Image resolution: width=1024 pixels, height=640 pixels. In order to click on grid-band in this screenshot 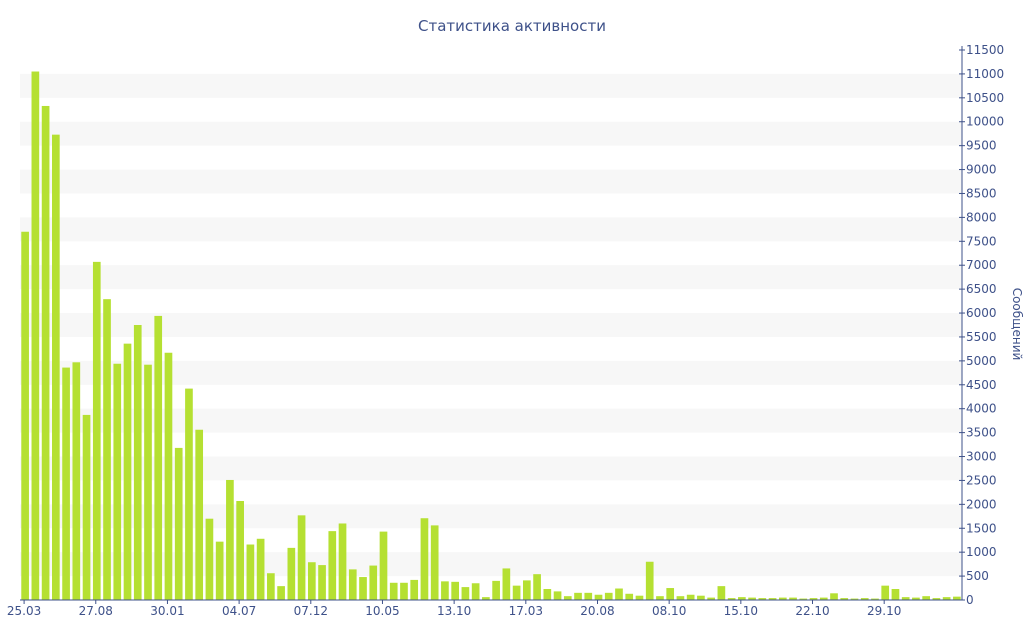, I will do `click(491, 516)`.